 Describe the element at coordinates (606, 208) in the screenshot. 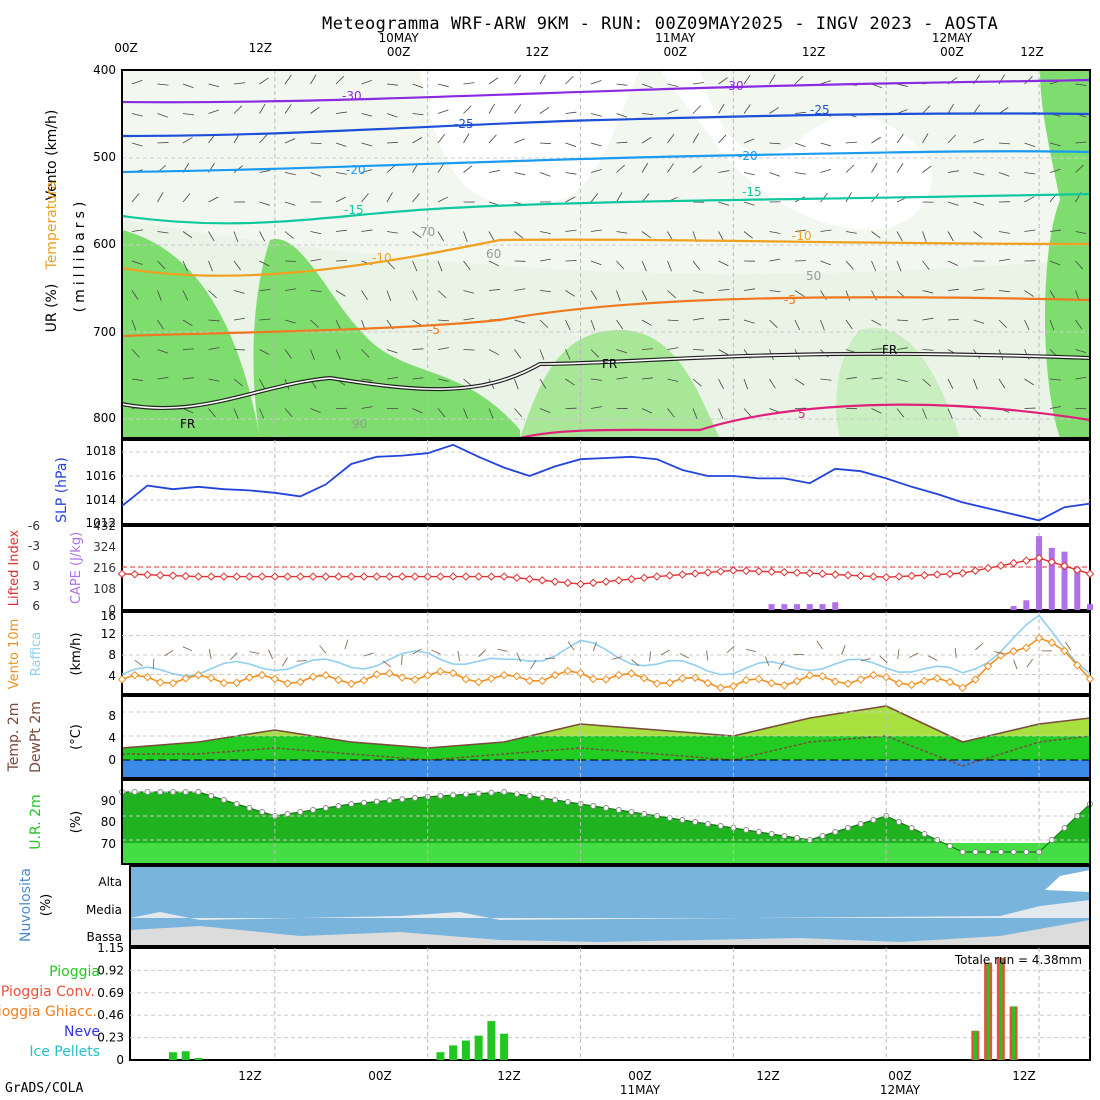

I see `isotherm-minus15` at that location.